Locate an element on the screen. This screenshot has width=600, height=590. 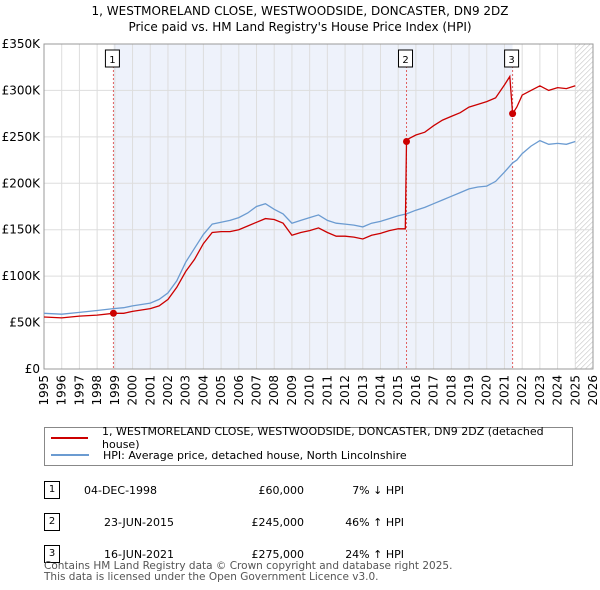
sale-date: 16-JUN-2021 is located at coordinates (139, 554).